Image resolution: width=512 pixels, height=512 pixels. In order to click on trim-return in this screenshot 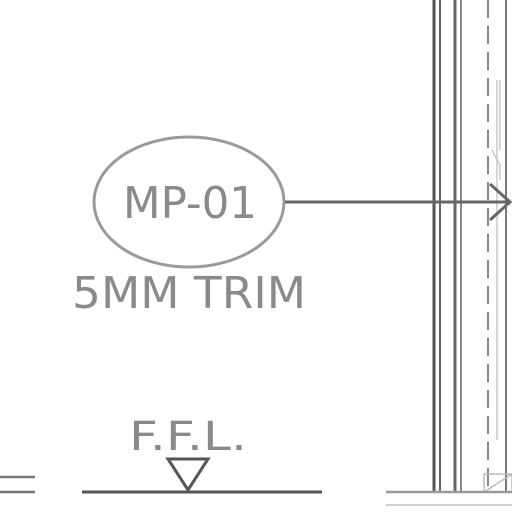, I will do `click(496, 164)`.